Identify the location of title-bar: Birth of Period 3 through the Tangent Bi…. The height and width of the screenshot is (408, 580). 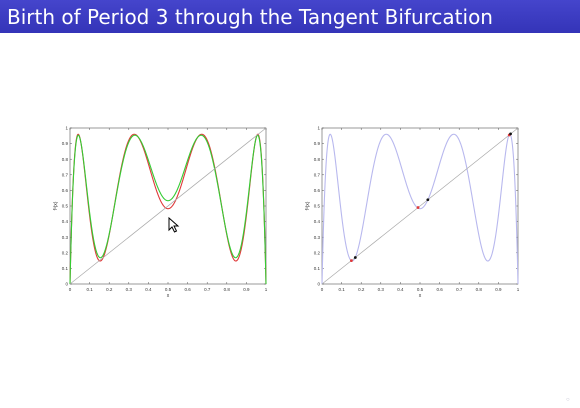
(290, 16).